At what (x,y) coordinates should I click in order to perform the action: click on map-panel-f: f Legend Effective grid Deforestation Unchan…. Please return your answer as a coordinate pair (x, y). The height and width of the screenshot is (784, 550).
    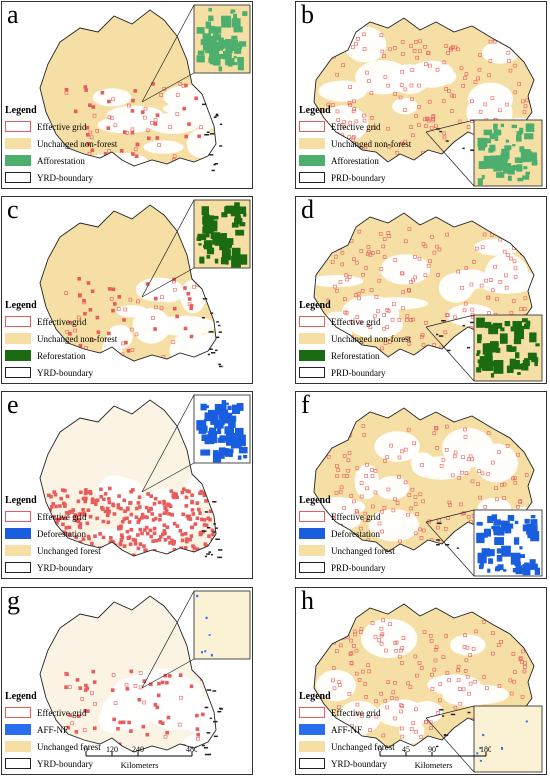
    Looking at the image, I should click on (421, 485).